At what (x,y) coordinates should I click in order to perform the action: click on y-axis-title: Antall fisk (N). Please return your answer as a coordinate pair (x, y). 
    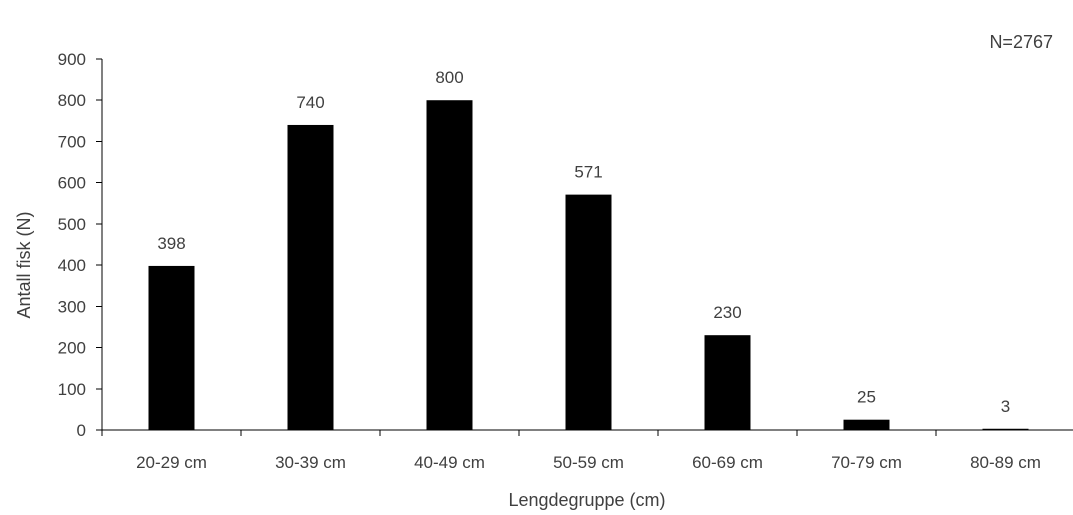
    Looking at the image, I should click on (24, 264).